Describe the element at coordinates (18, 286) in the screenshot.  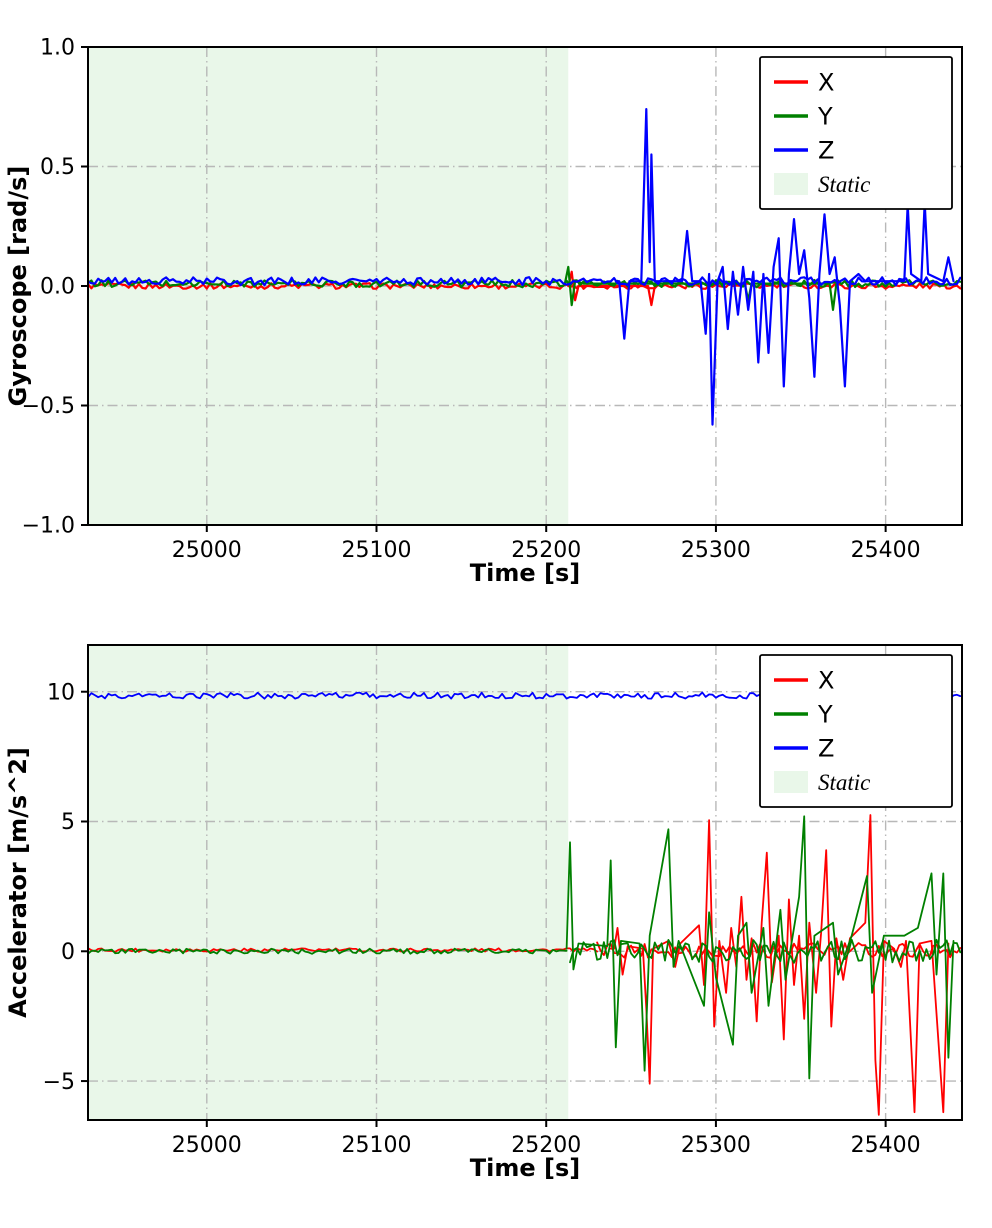
I see `y-axis-label: Gyroscope [rad/s]` at that location.